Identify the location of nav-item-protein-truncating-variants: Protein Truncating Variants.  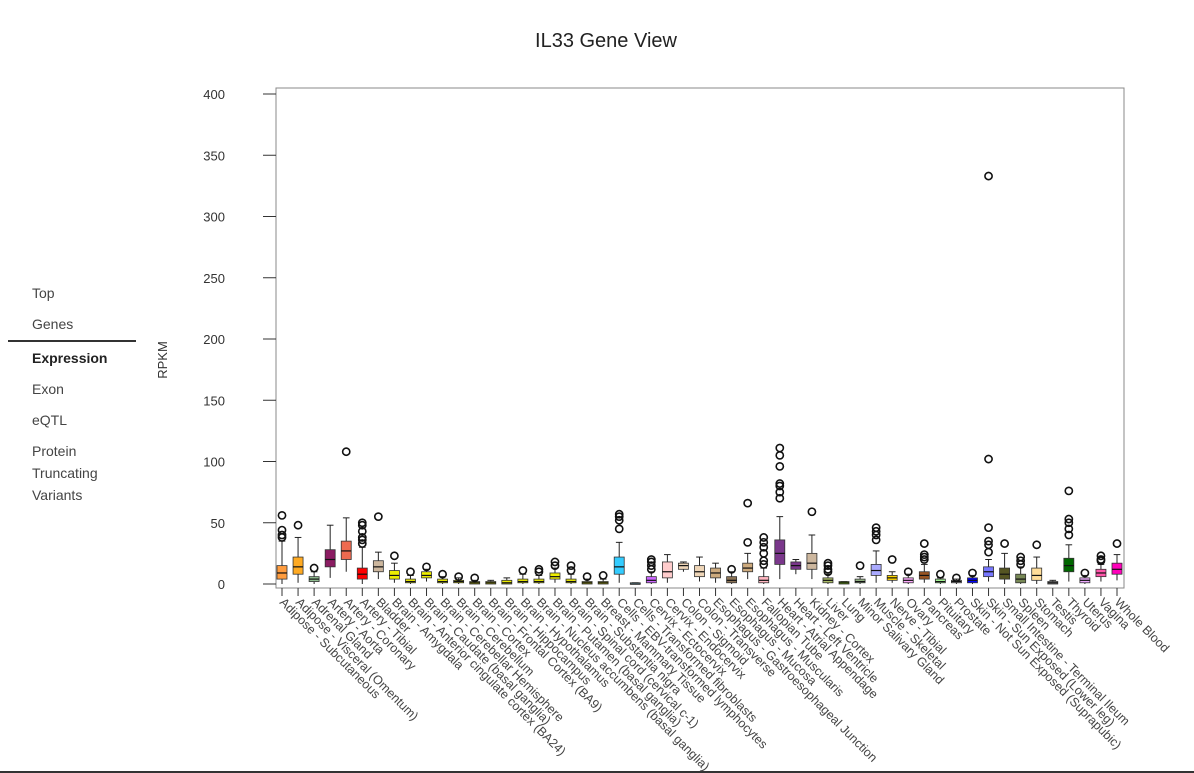
(73, 473).